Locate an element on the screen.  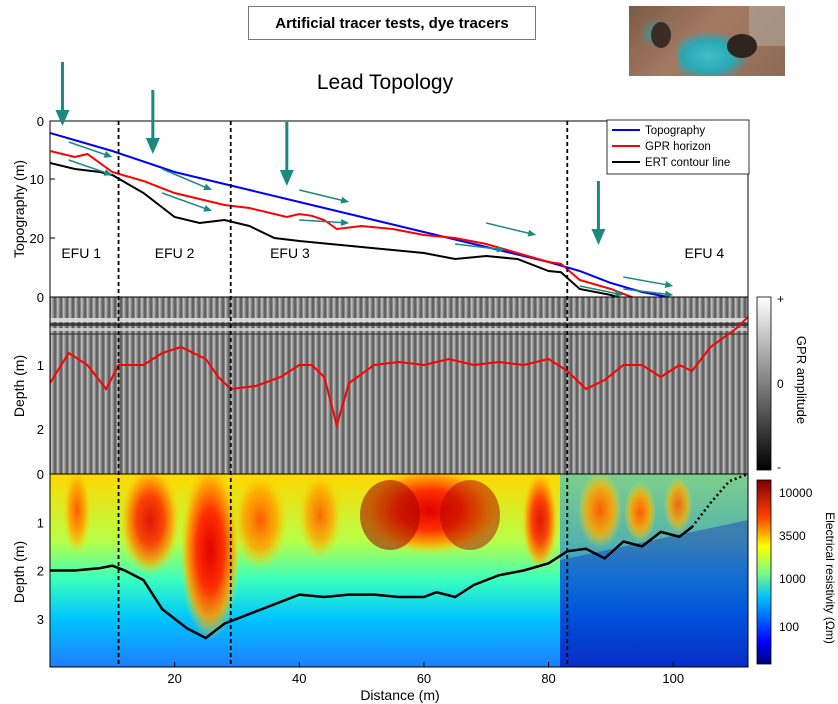
legend-gpr-label: GPR horizon is located at coordinates (678, 147).